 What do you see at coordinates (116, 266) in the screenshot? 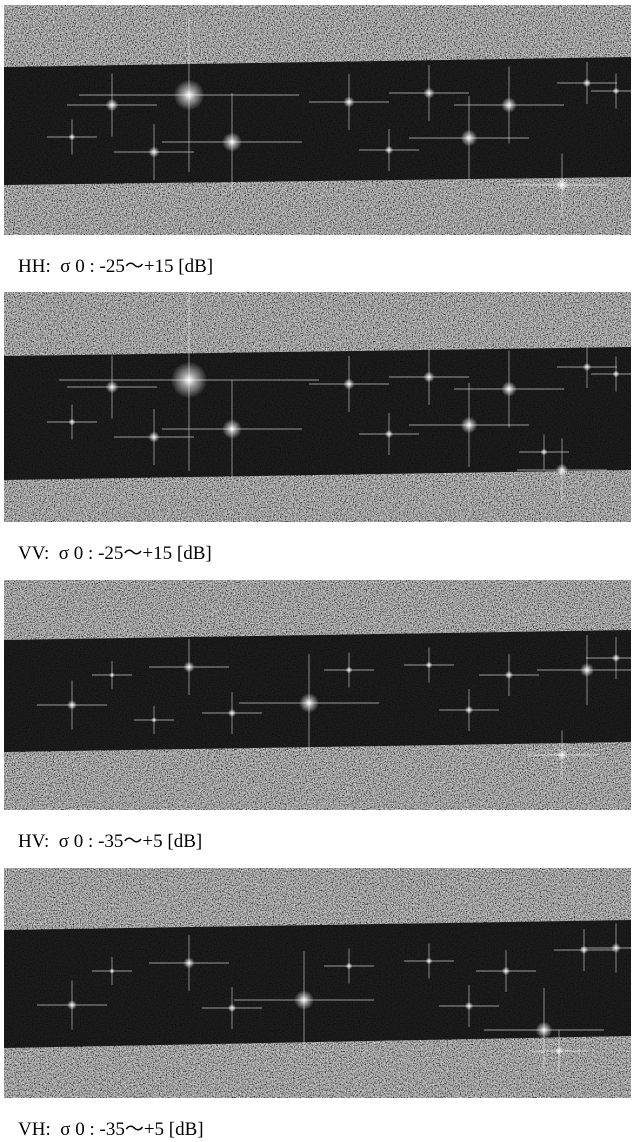
I see `caption: HH: σ 0 : -25〜+15 [dB]` at bounding box center [116, 266].